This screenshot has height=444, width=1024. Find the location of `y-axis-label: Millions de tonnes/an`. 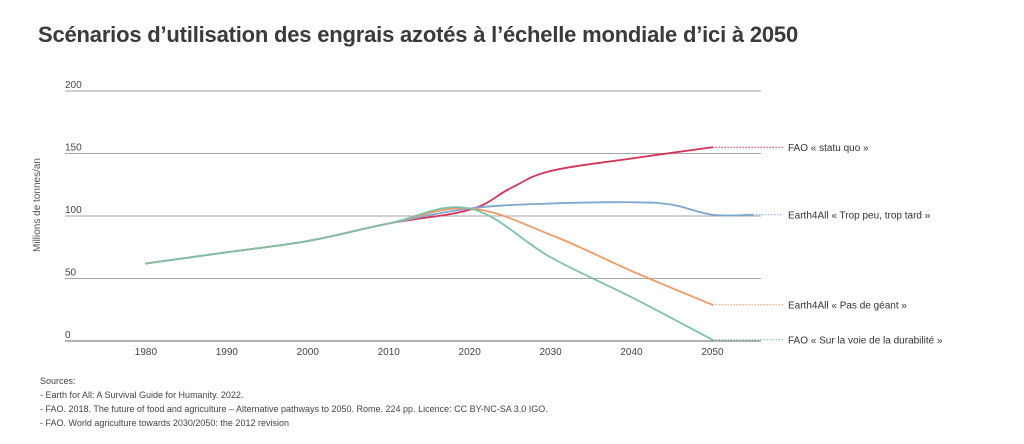

y-axis-label: Millions de tonnes/an is located at coordinates (37, 205).